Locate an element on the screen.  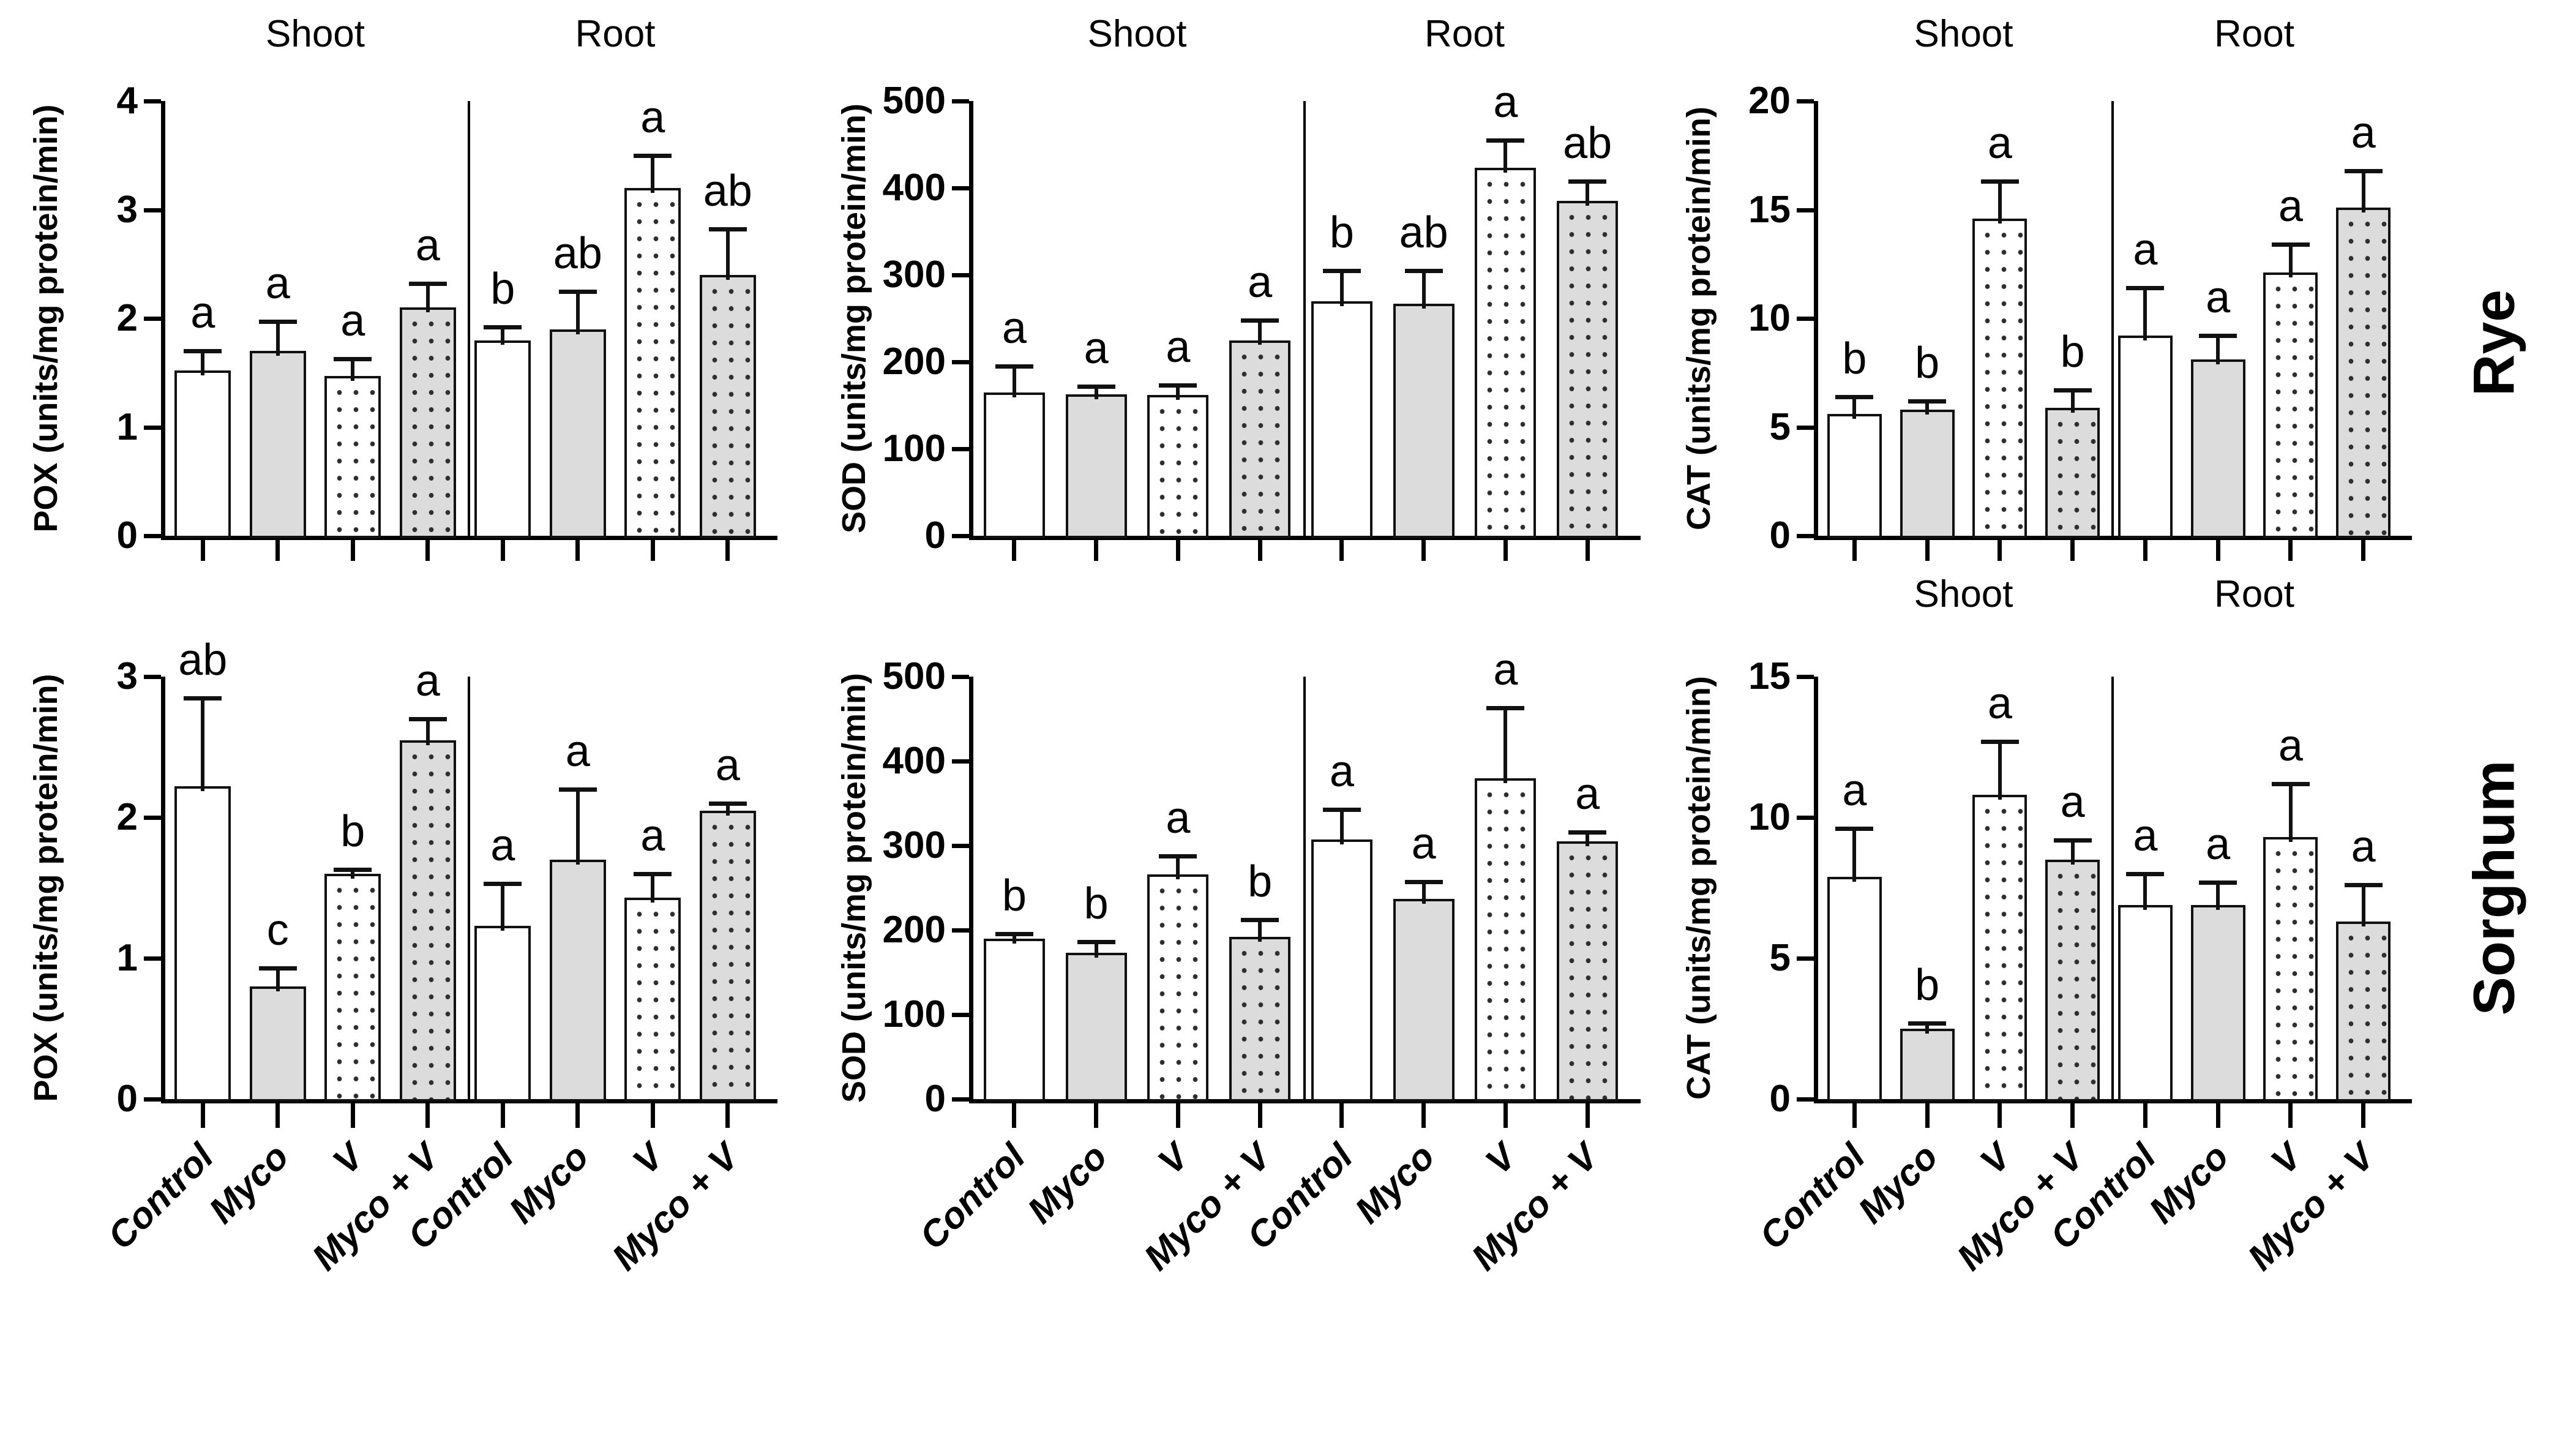
y-tick-label: 4 is located at coordinates (127, 101).